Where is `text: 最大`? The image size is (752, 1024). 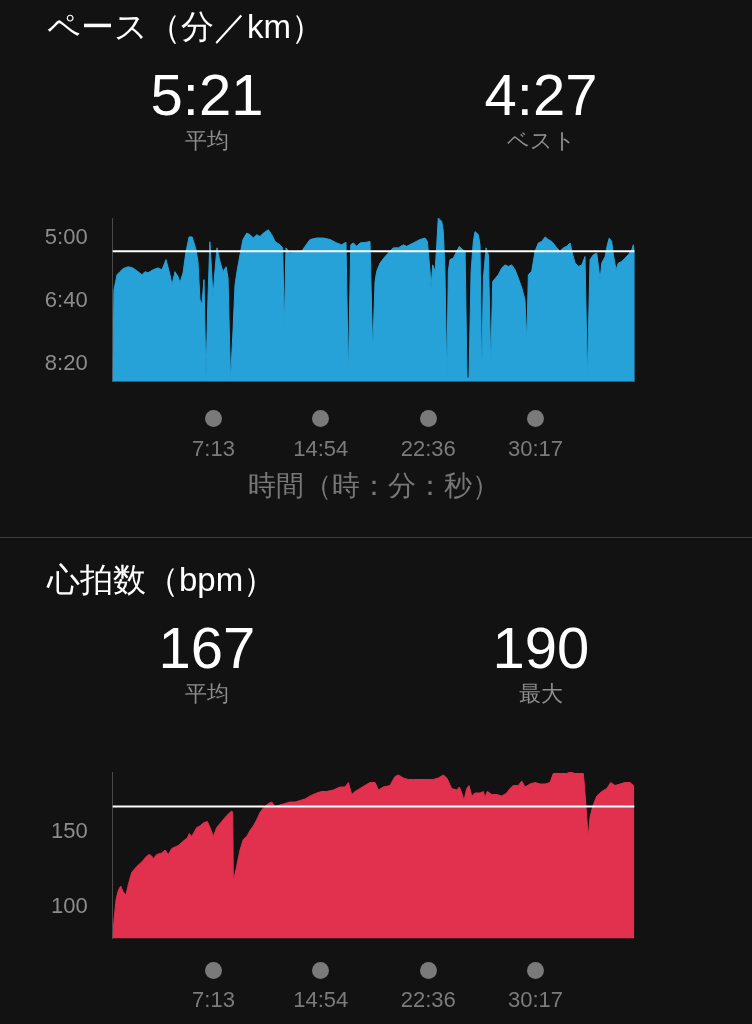 text: 最大 is located at coordinates (541, 694).